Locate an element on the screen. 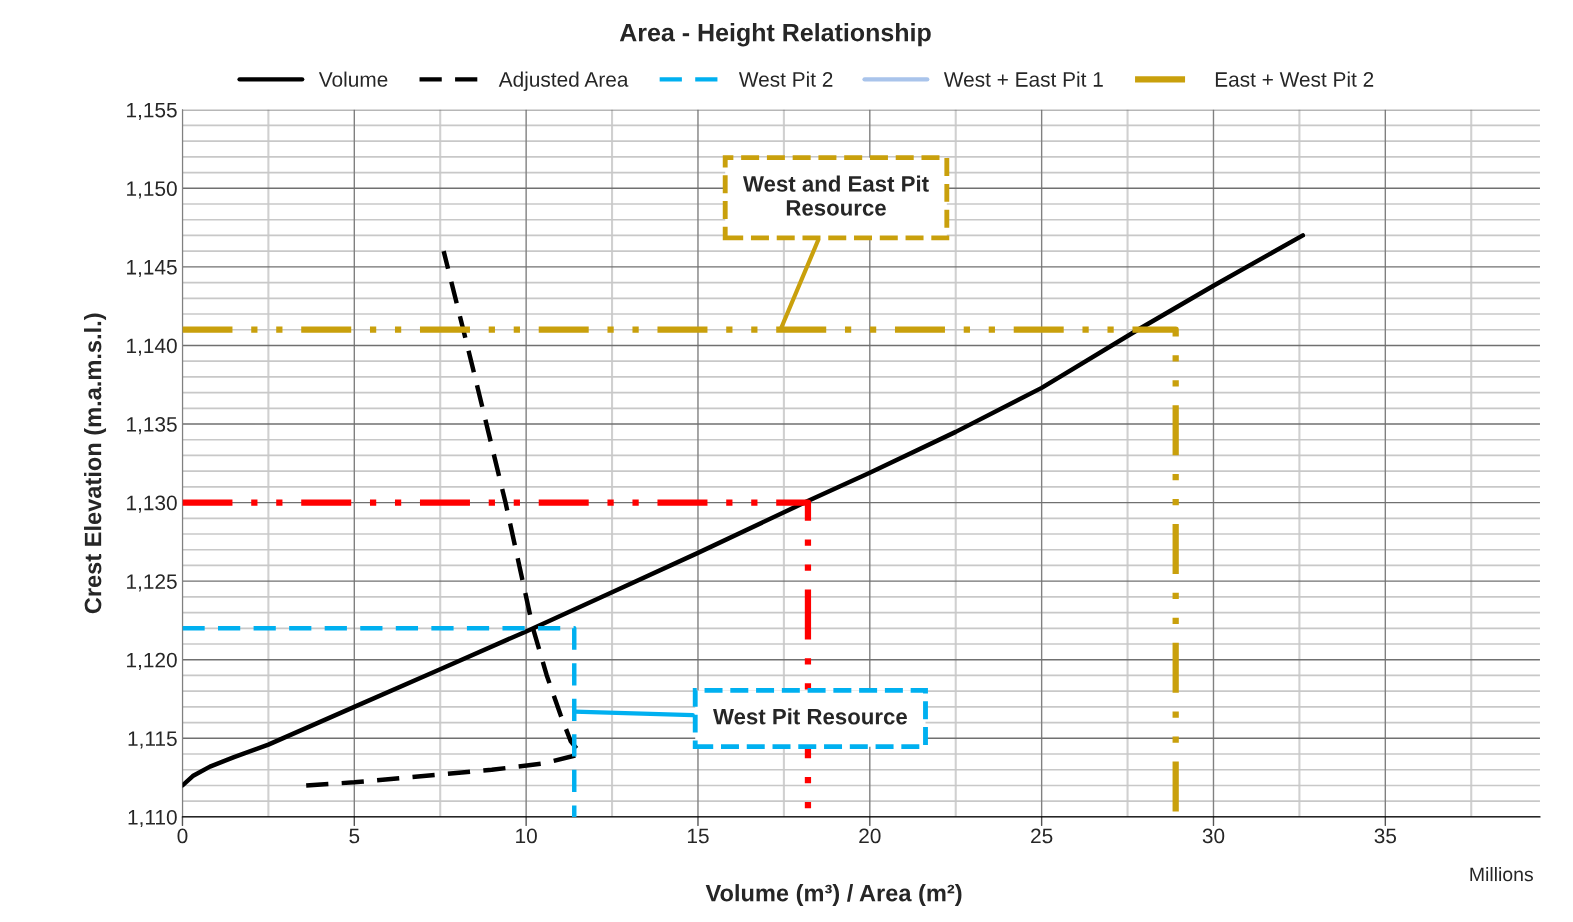  legend-label: Adjusted Area is located at coordinates (563, 81).